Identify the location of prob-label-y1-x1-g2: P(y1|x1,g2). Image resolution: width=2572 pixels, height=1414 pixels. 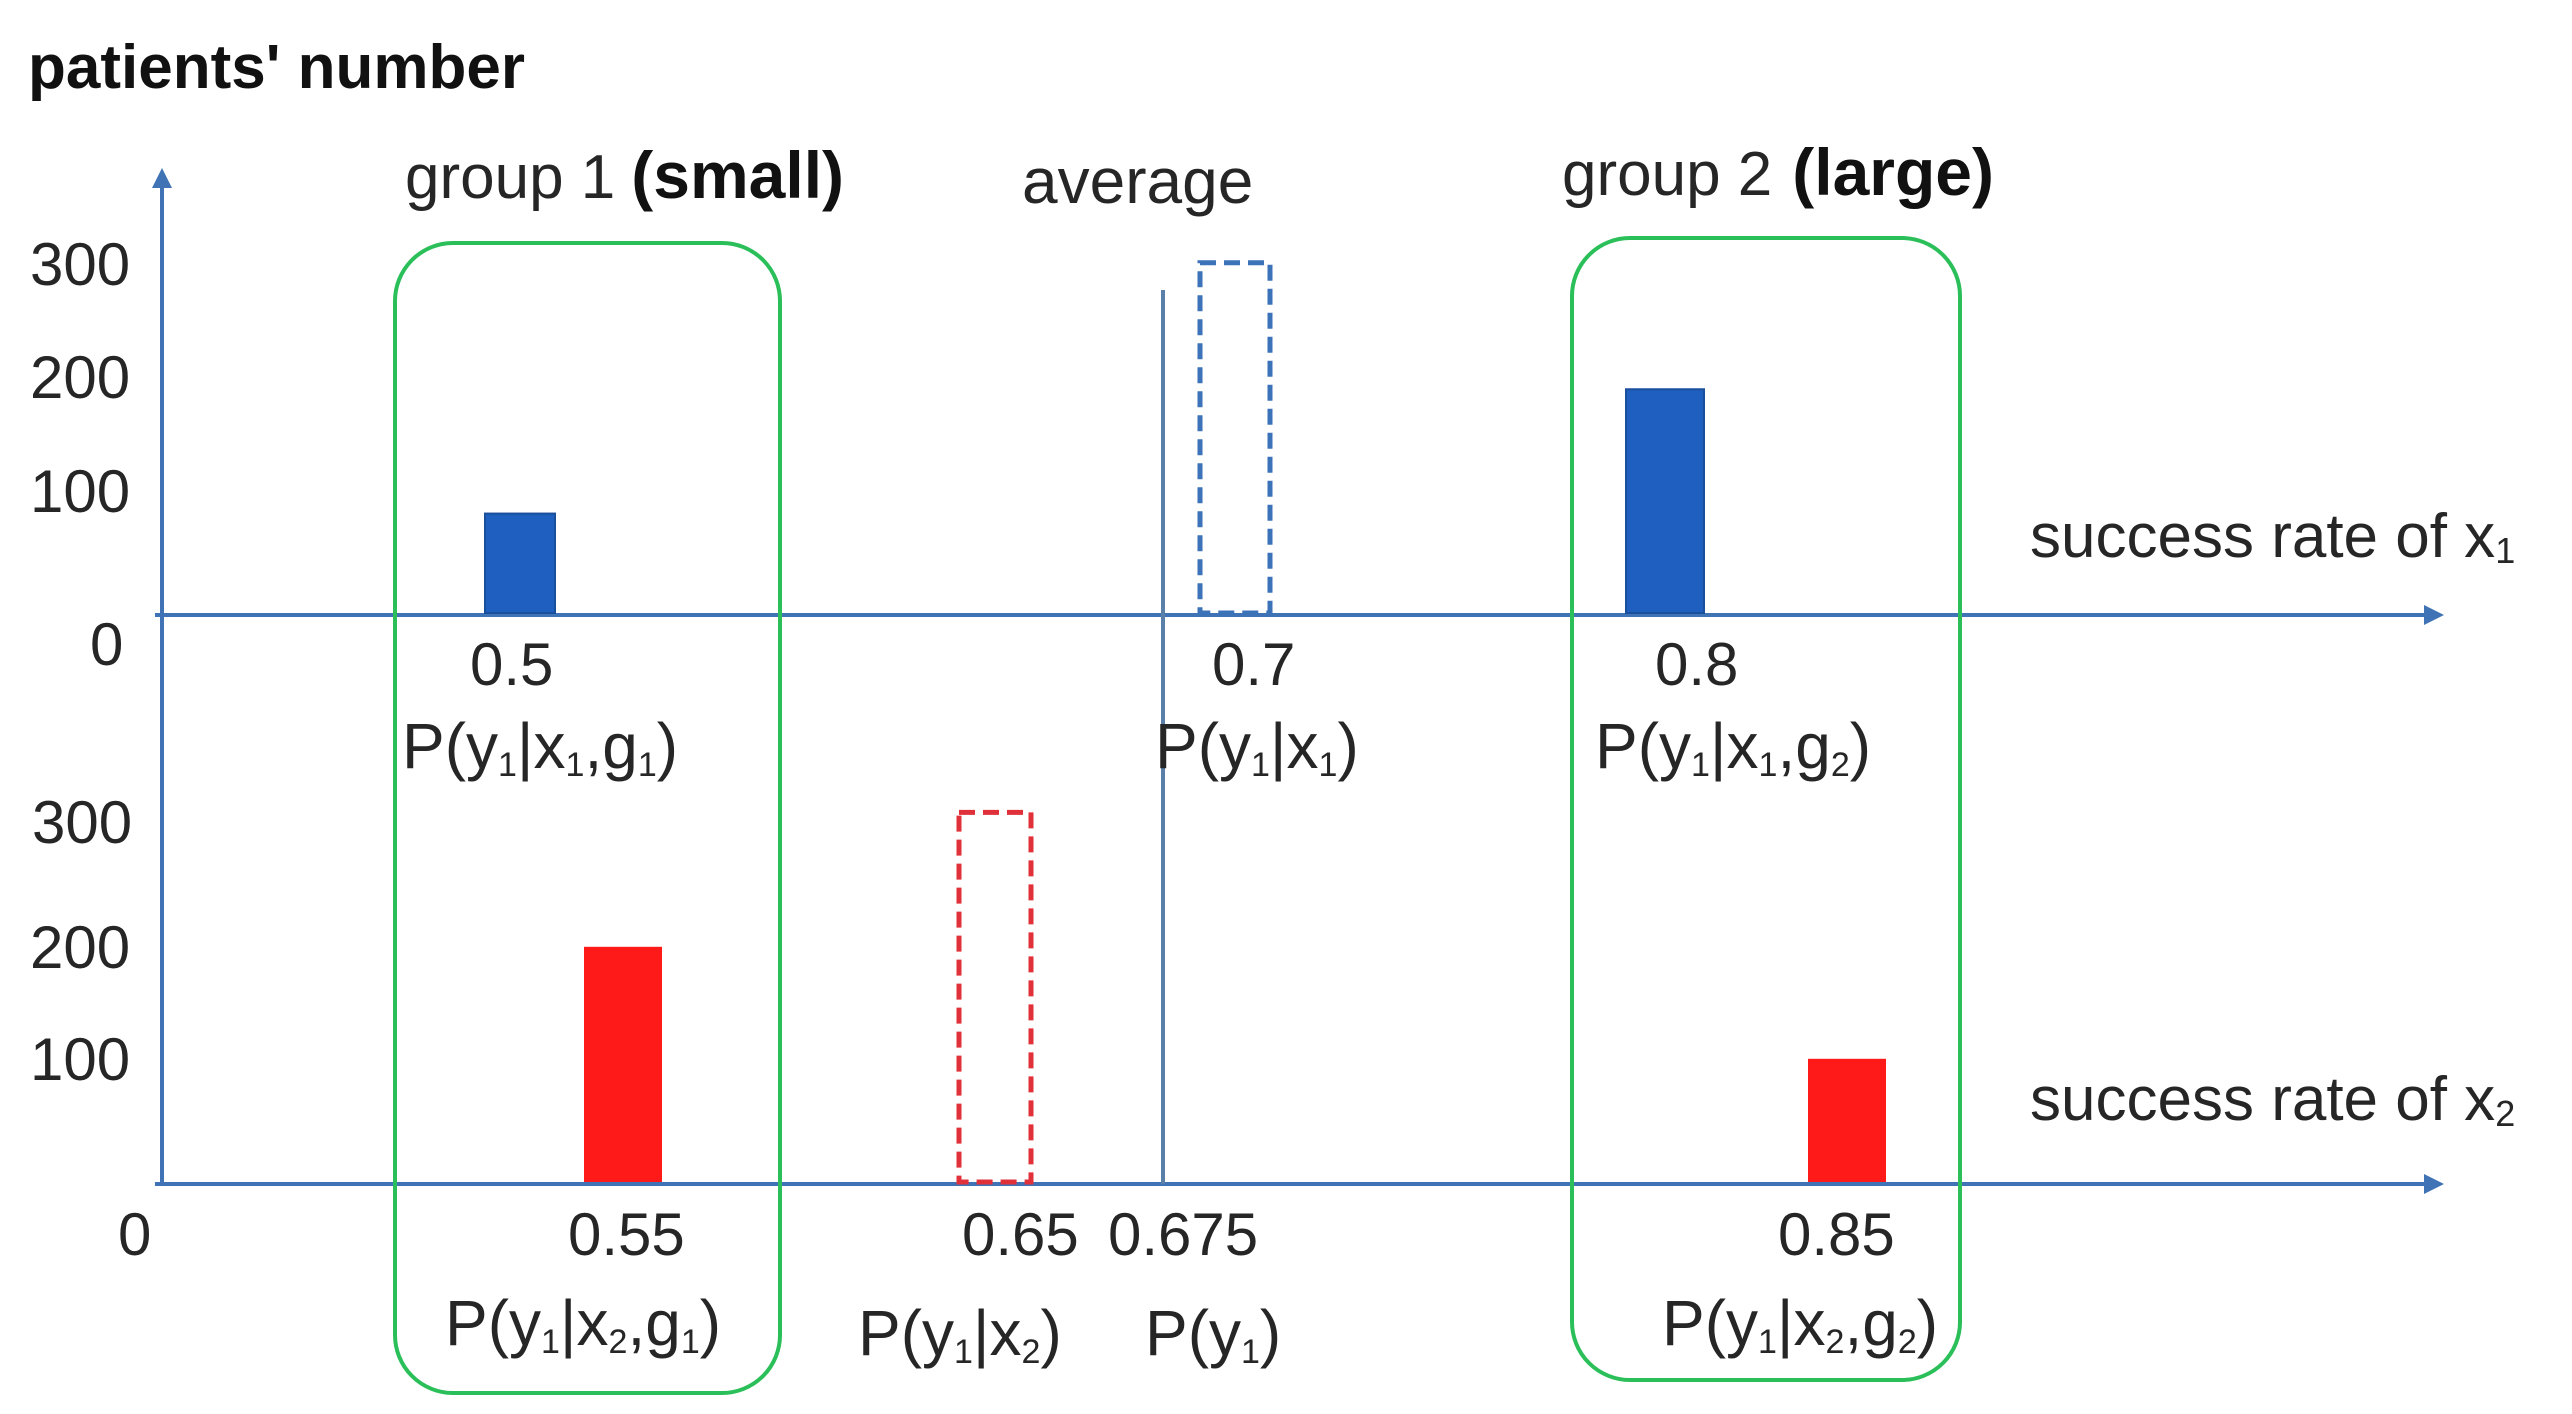
(1733, 747).